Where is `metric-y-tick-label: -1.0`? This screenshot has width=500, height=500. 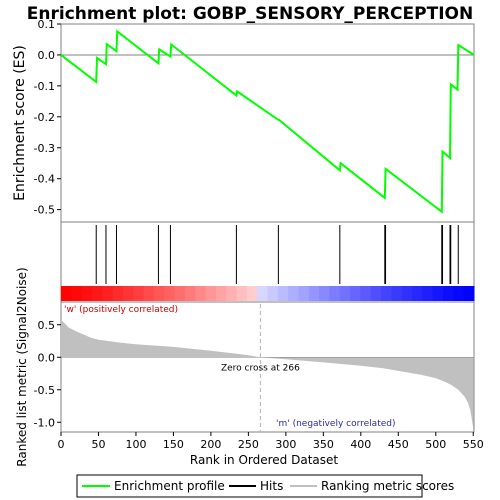 metric-y-tick-label: -1.0 is located at coordinates (44, 422).